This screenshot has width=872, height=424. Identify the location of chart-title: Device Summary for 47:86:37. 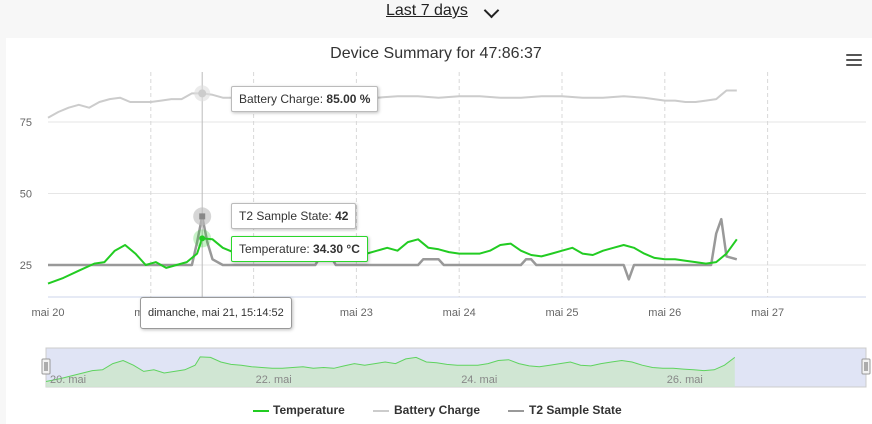
(436, 53).